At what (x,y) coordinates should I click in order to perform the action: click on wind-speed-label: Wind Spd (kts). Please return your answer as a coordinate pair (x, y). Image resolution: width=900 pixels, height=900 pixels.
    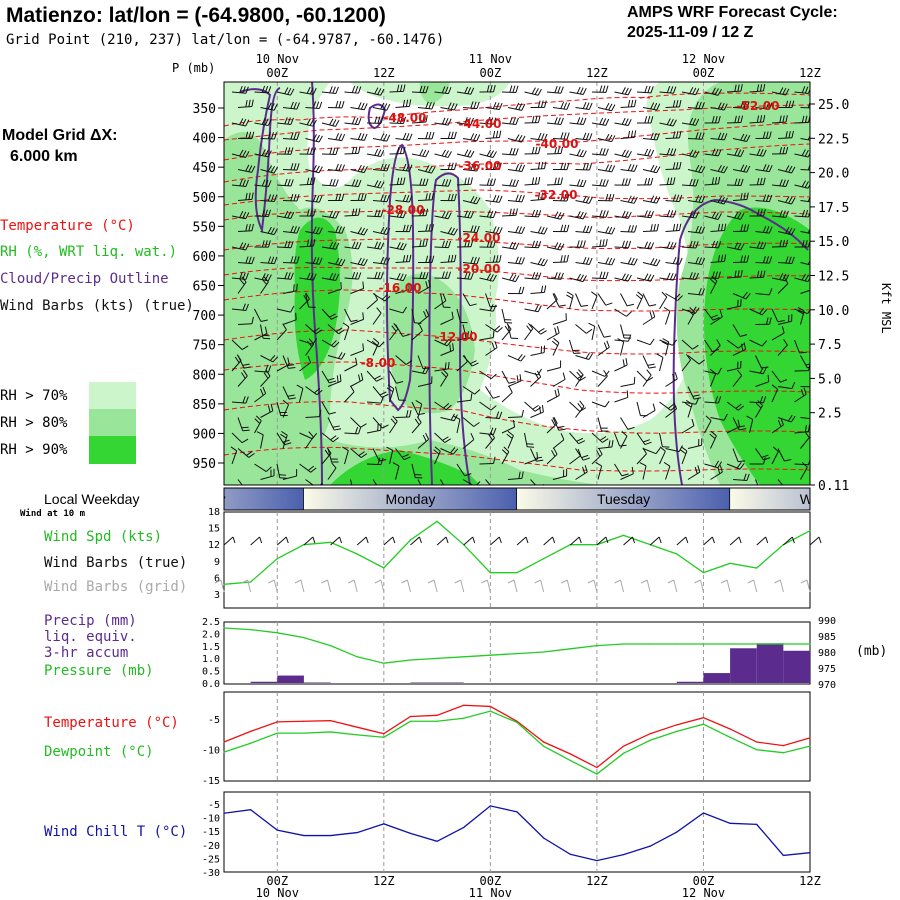
    Looking at the image, I should click on (103, 537).